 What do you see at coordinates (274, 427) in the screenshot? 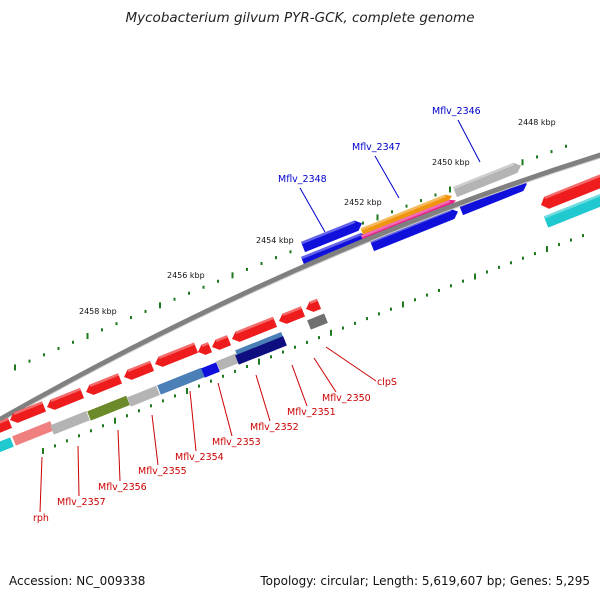
I see `gene-label-mflv-2352: Mflv_2352` at bounding box center [274, 427].